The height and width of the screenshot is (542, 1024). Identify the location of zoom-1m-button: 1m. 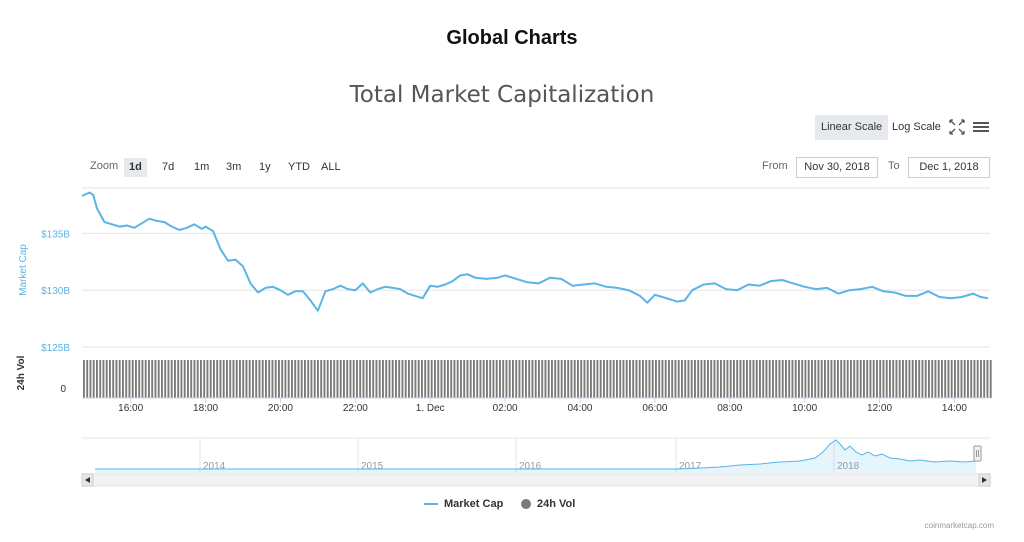
(202, 167).